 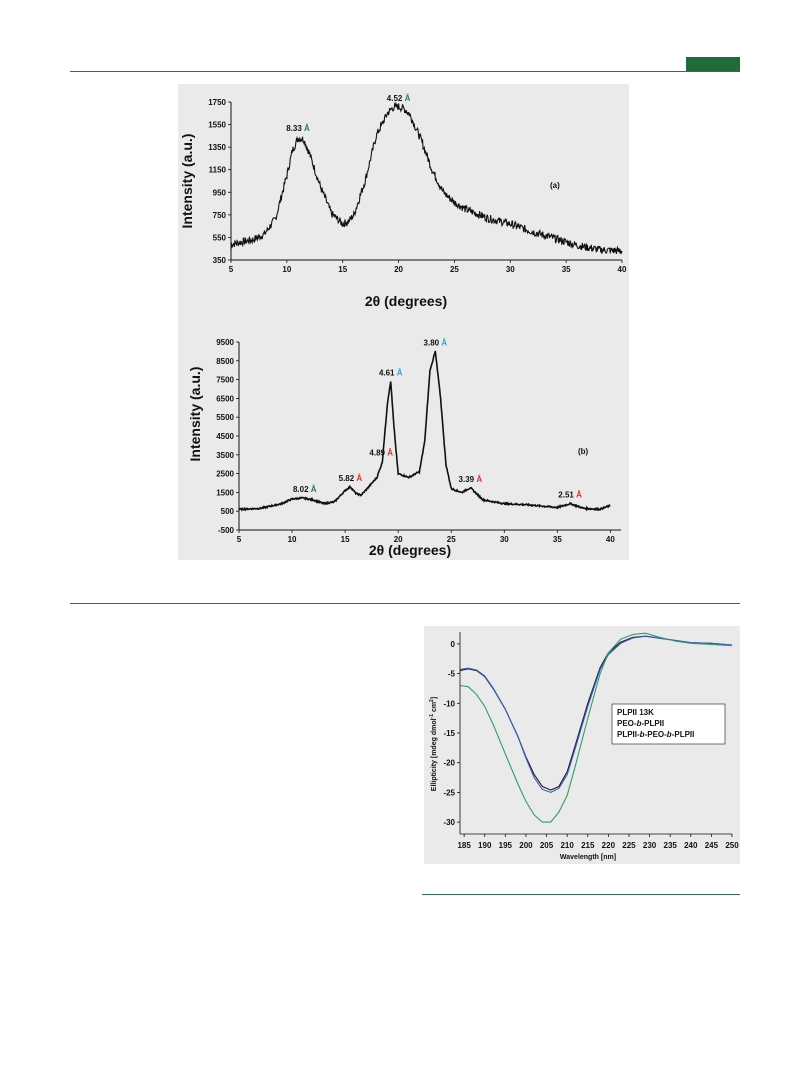 What do you see at coordinates (452, 674) in the screenshot?
I see `y-tick-label: -5` at bounding box center [452, 674].